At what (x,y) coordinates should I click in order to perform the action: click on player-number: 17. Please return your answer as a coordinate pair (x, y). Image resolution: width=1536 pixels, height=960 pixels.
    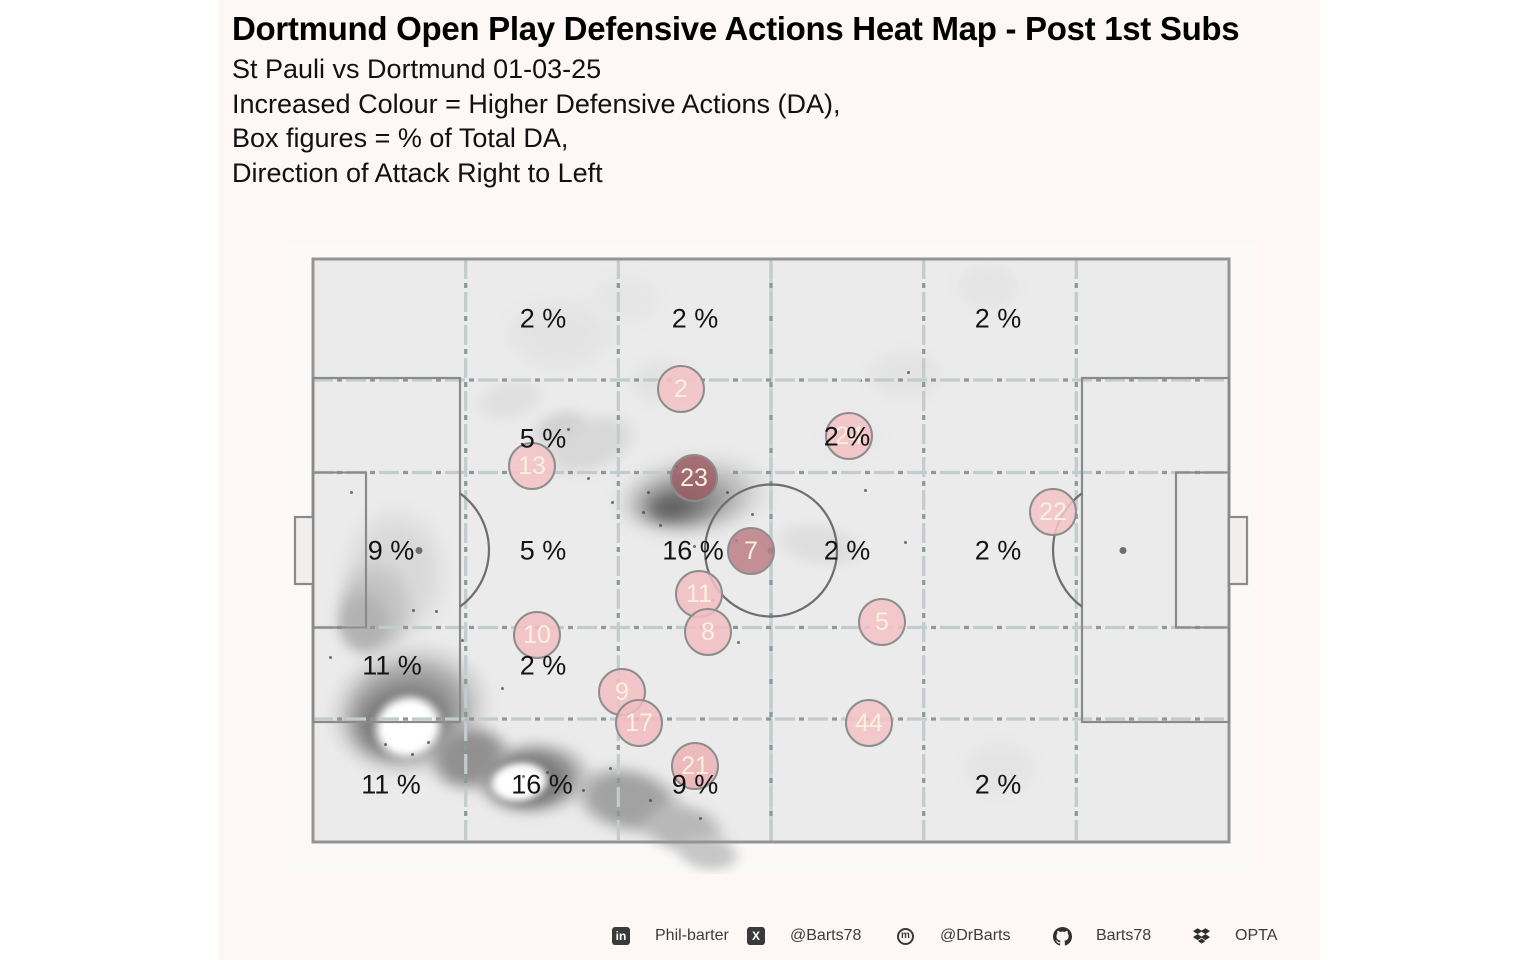
    Looking at the image, I should click on (639, 722).